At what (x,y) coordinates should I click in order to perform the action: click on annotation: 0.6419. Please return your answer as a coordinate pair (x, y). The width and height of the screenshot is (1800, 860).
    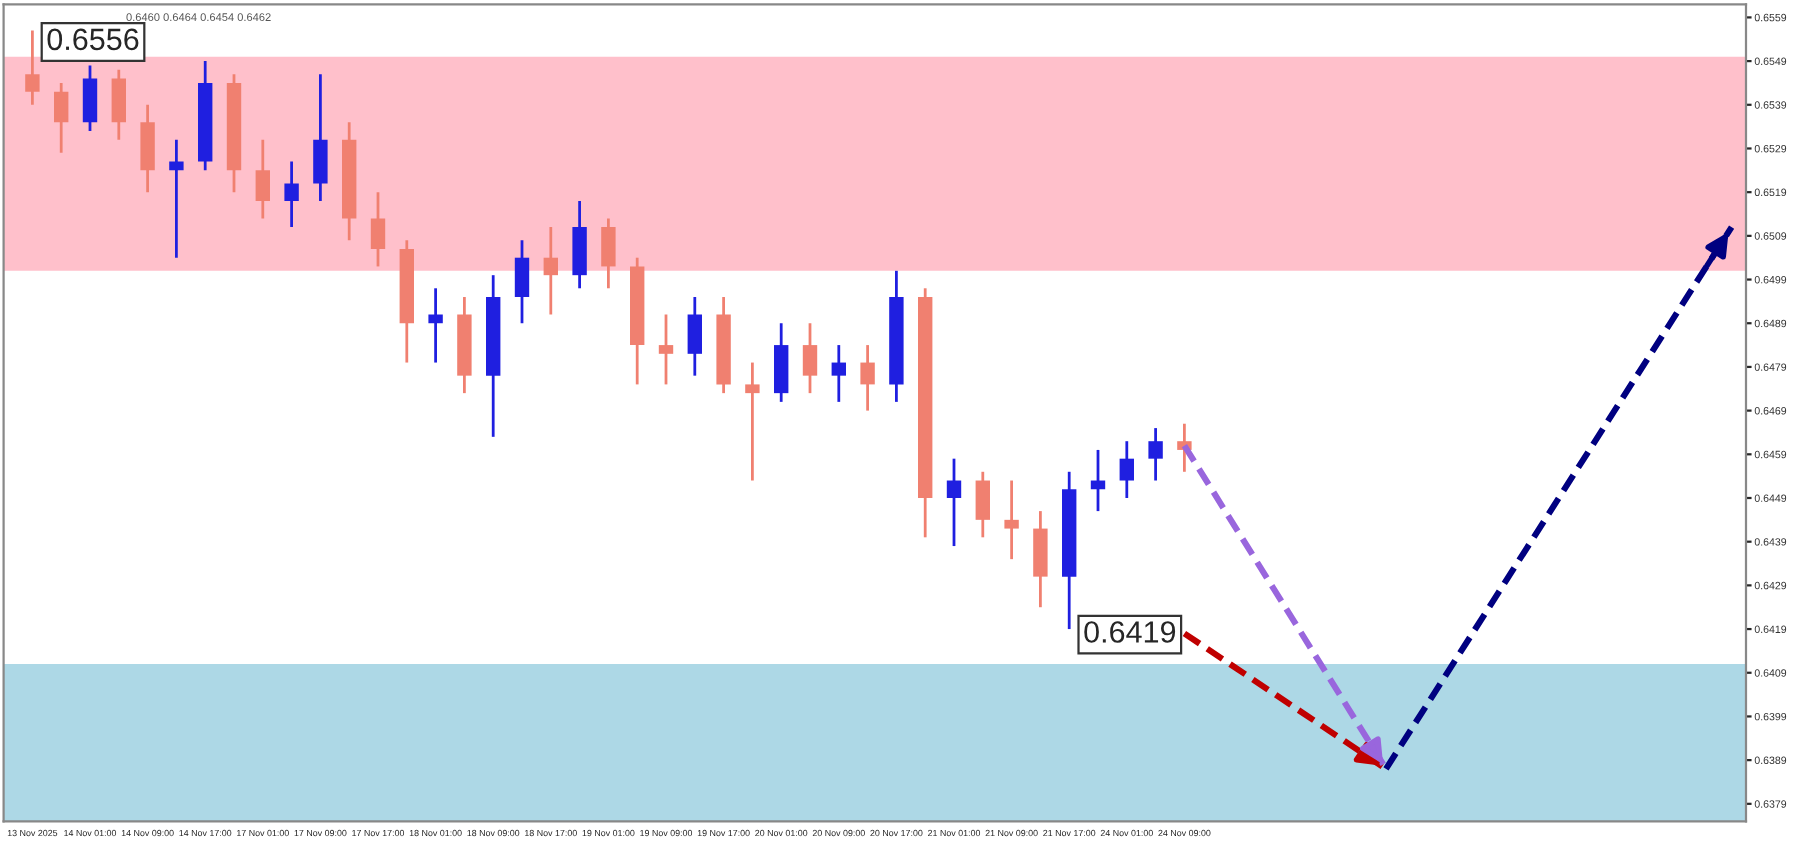
    Looking at the image, I should click on (1130, 632).